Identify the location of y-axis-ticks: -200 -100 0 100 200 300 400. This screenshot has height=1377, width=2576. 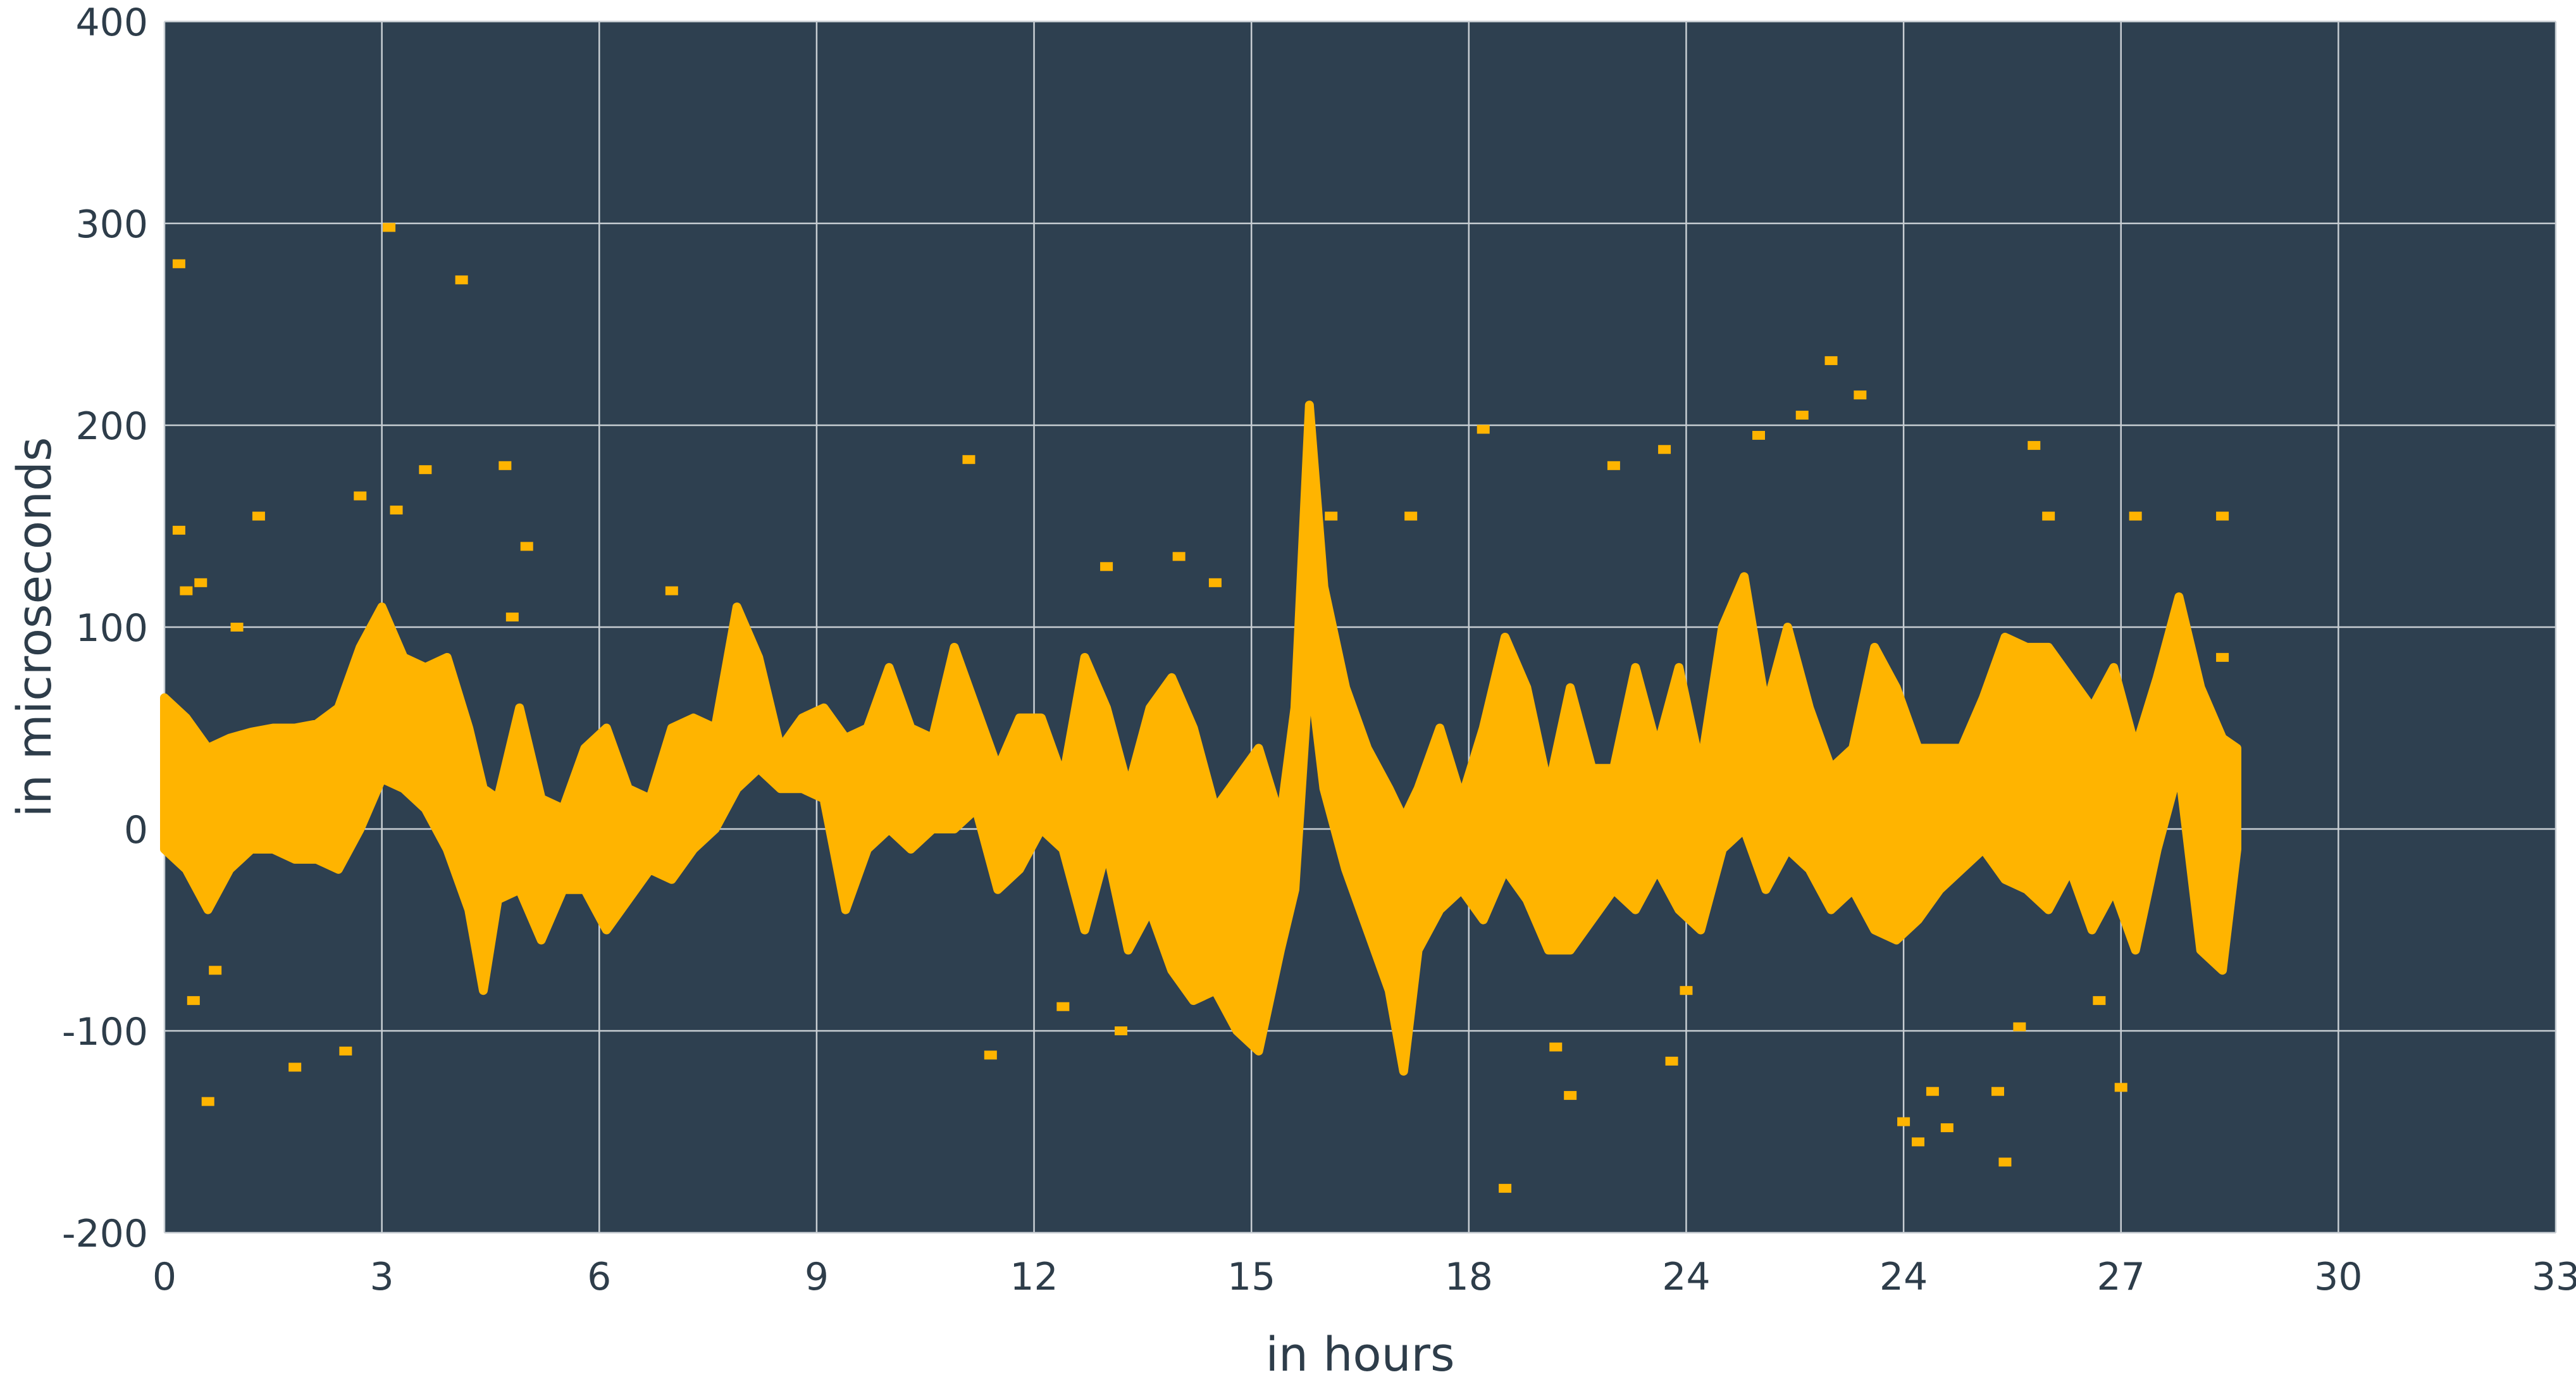
(105, 628).